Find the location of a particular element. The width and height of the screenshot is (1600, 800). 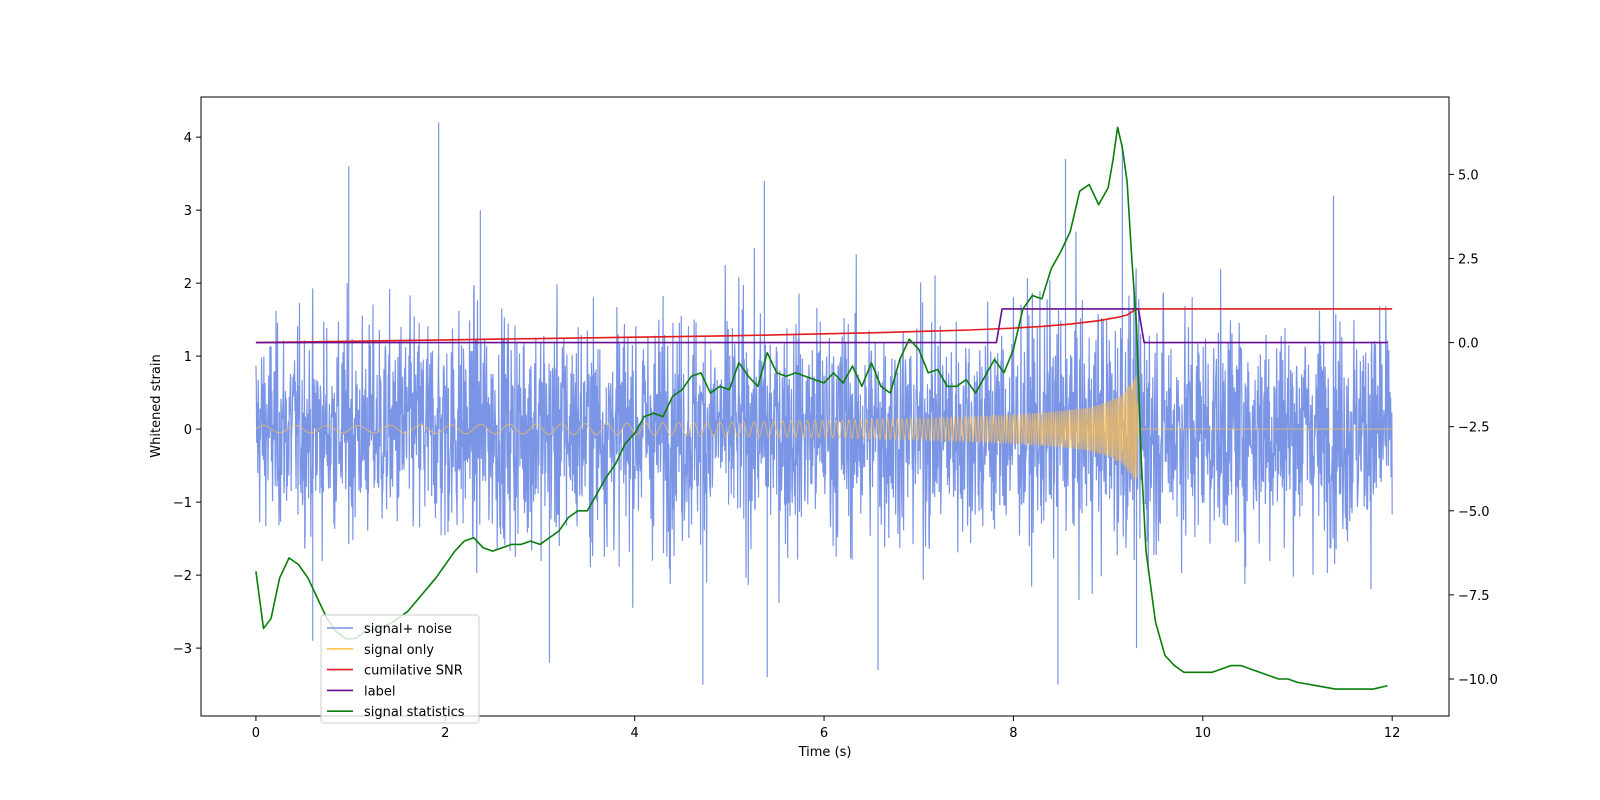

y2-tick-label: −10.0 is located at coordinates (1478, 680).